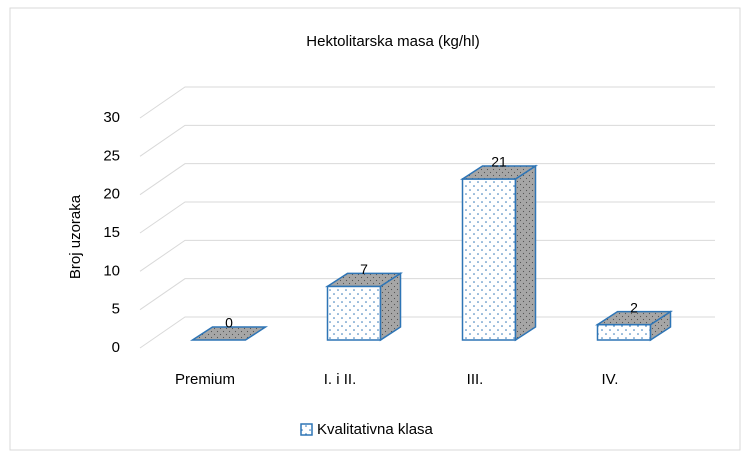 The width and height of the screenshot is (750, 460). Describe the element at coordinates (375, 429) in the screenshot. I see `legend-label: Kvalitativna klasa` at that location.